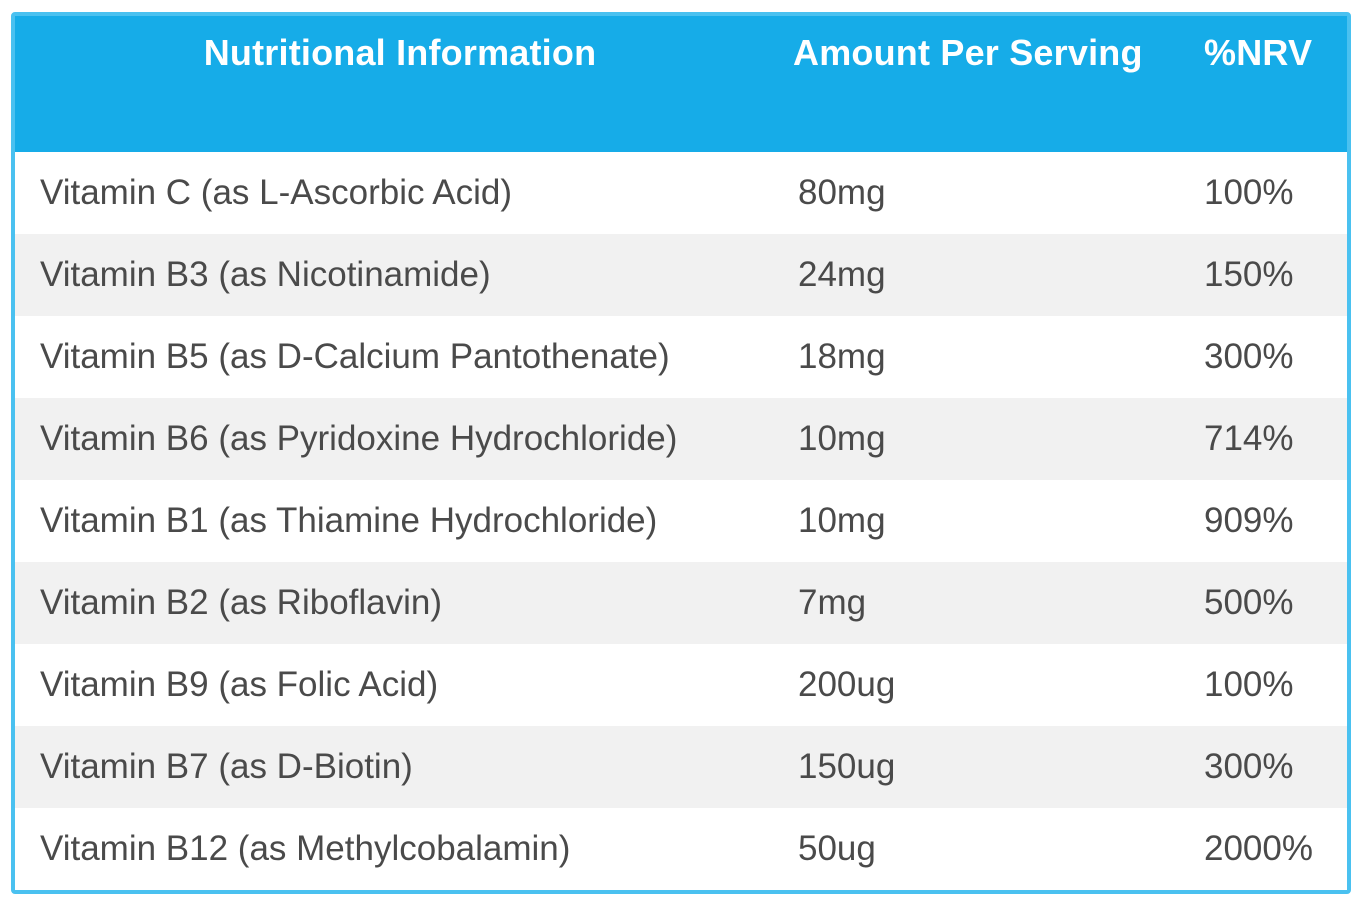 This screenshot has height=903, width=1361. What do you see at coordinates (1258, 848) in the screenshot?
I see `nrv-cell: 2000%` at bounding box center [1258, 848].